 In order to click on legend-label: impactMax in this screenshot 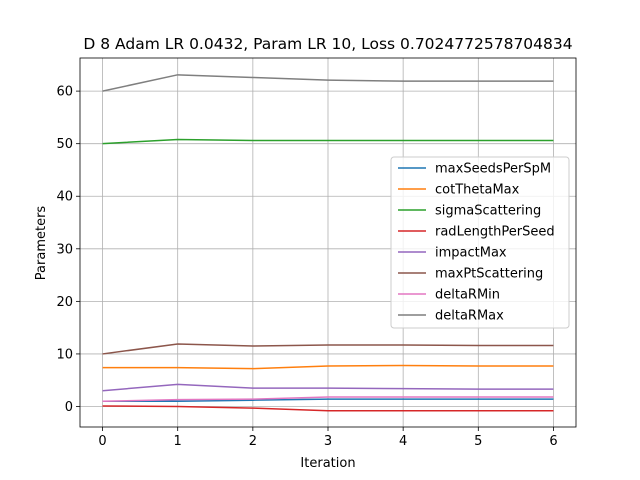, I will do `click(471, 253)`.